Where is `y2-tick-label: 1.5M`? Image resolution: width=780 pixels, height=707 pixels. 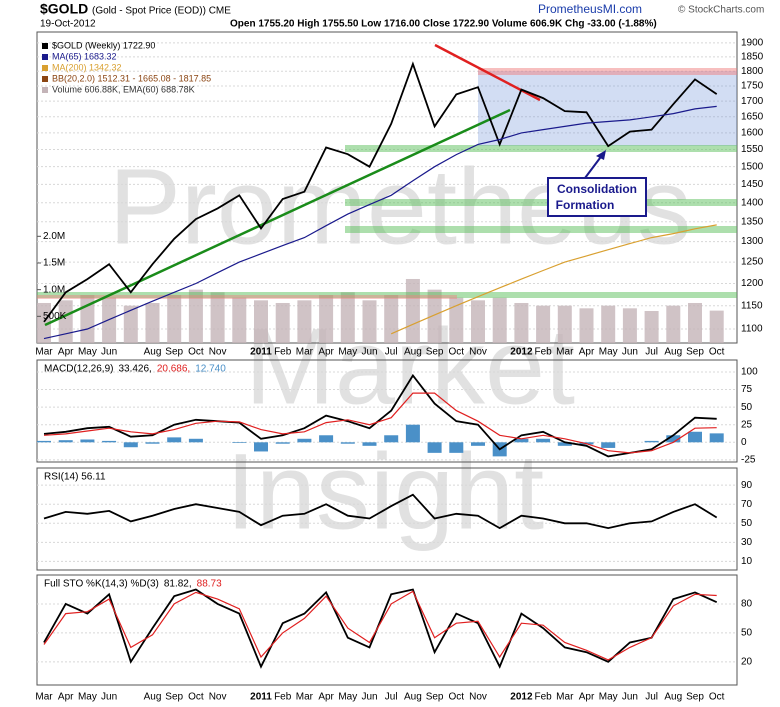 y2-tick-label: 1.5M is located at coordinates (54, 263).